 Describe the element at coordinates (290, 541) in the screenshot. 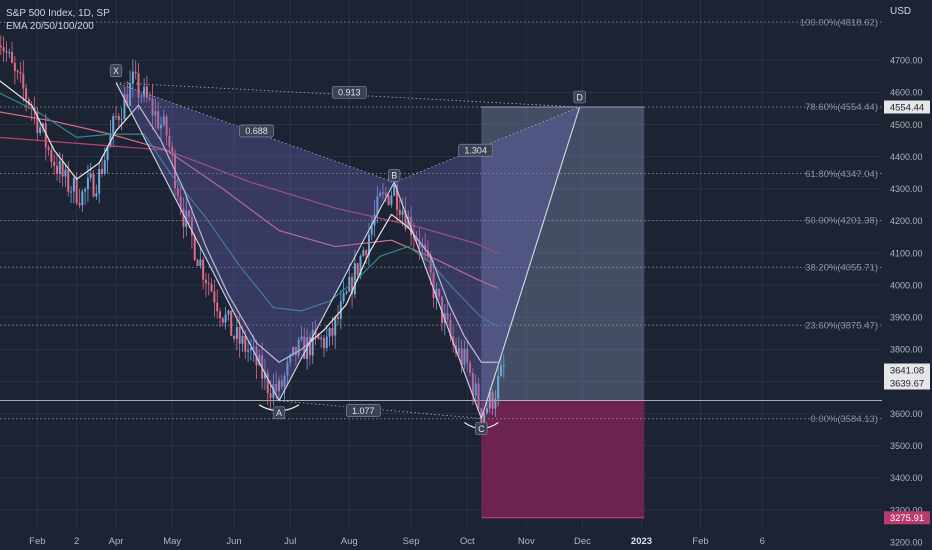

I see `time-tick: Jul` at that location.